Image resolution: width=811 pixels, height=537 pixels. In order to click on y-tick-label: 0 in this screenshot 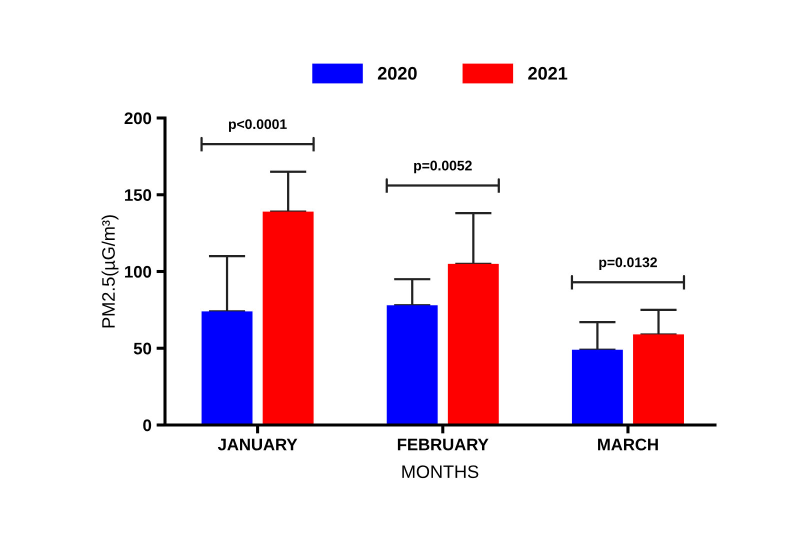, I will do `click(147, 425)`.